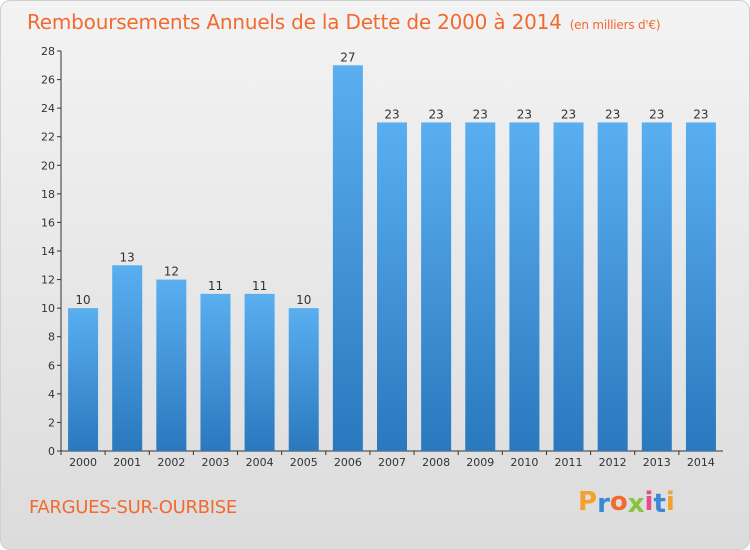  What do you see at coordinates (51, 365) in the screenshot?
I see `y-tick-label: 6` at bounding box center [51, 365].